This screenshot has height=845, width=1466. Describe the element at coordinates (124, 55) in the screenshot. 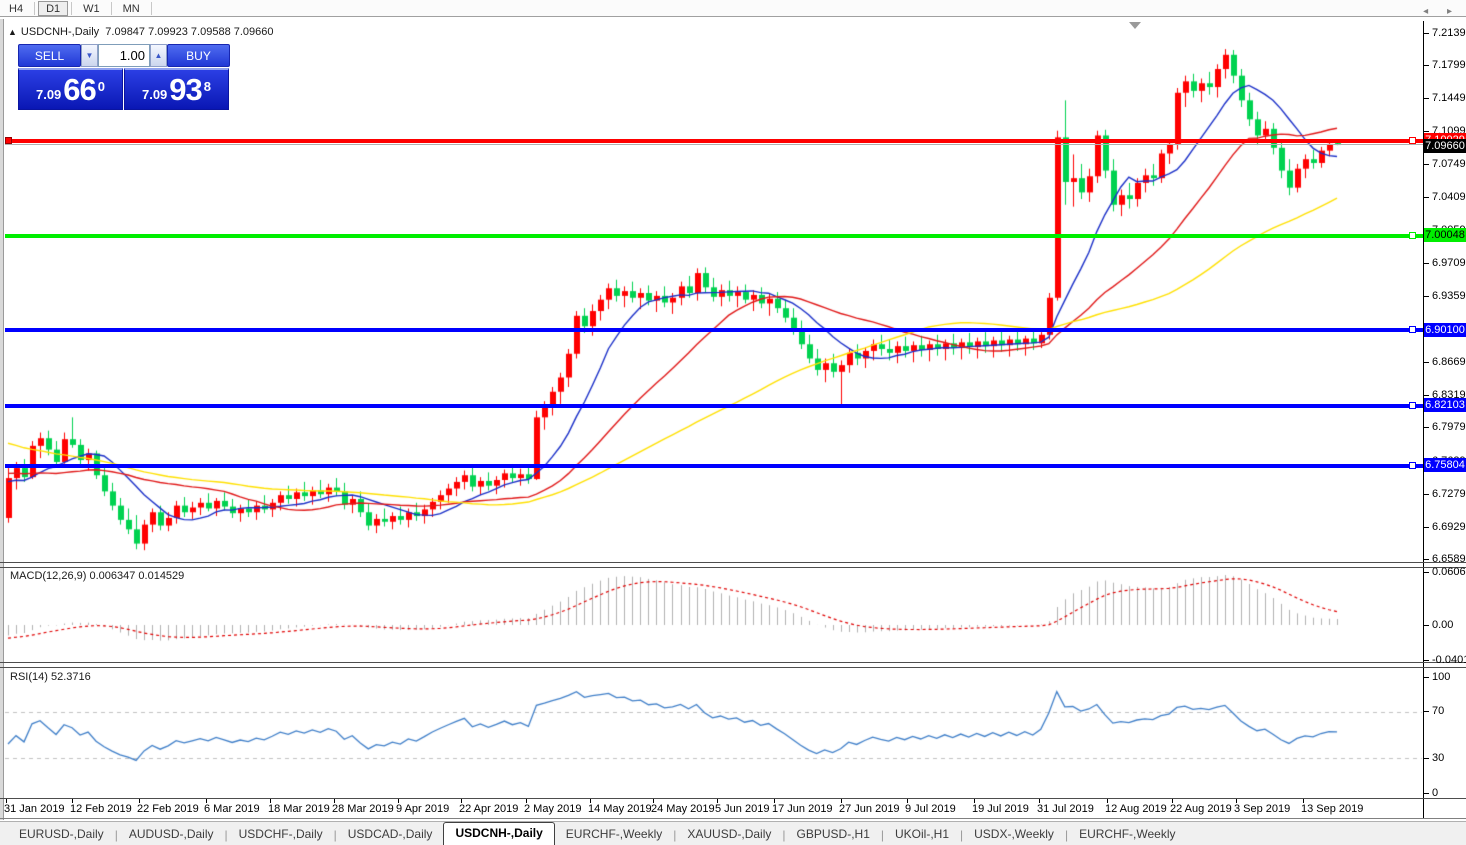

I see `volume-input` at that location.